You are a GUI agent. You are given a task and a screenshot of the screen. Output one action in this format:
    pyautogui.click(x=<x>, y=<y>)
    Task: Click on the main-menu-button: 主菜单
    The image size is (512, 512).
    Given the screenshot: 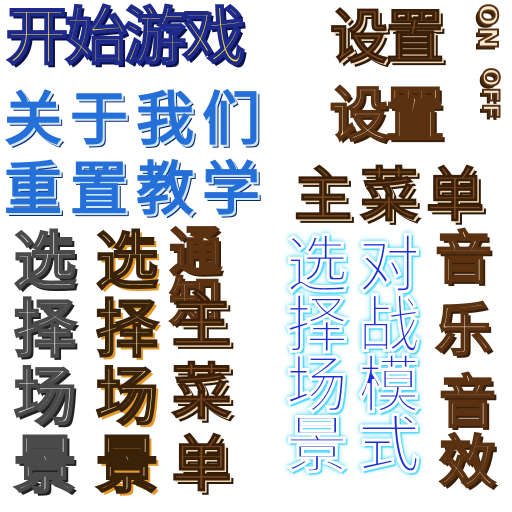 What is the action you would take?
    pyautogui.click(x=393, y=195)
    